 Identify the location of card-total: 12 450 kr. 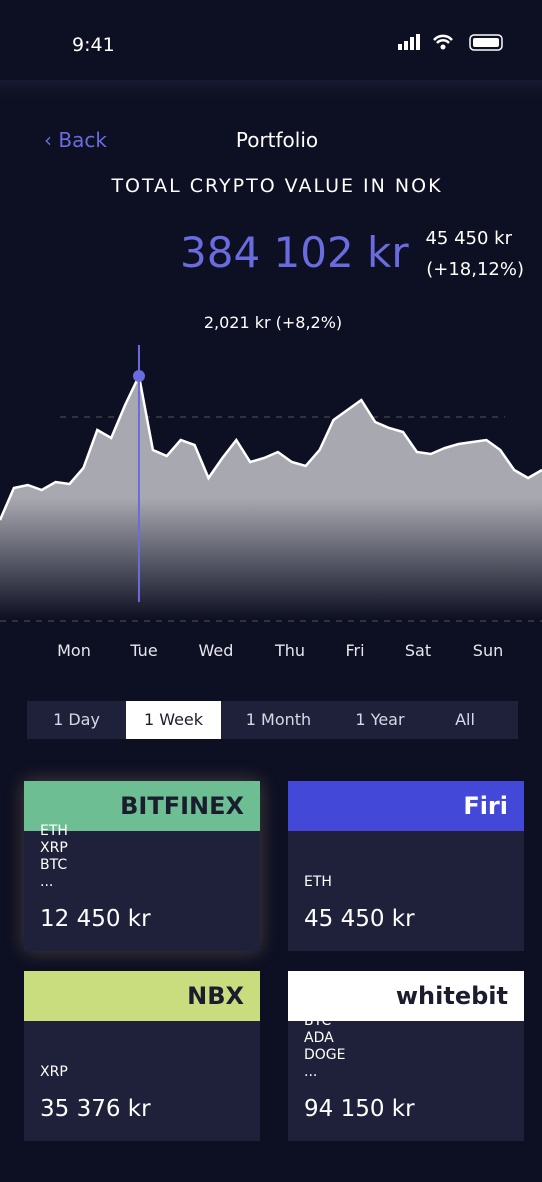
(95, 919).